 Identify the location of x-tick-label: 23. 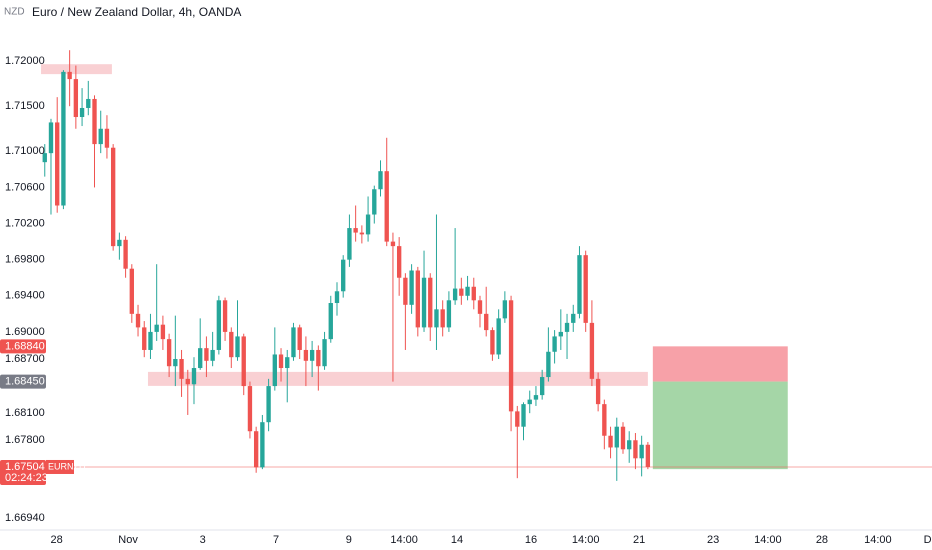
(713, 540).